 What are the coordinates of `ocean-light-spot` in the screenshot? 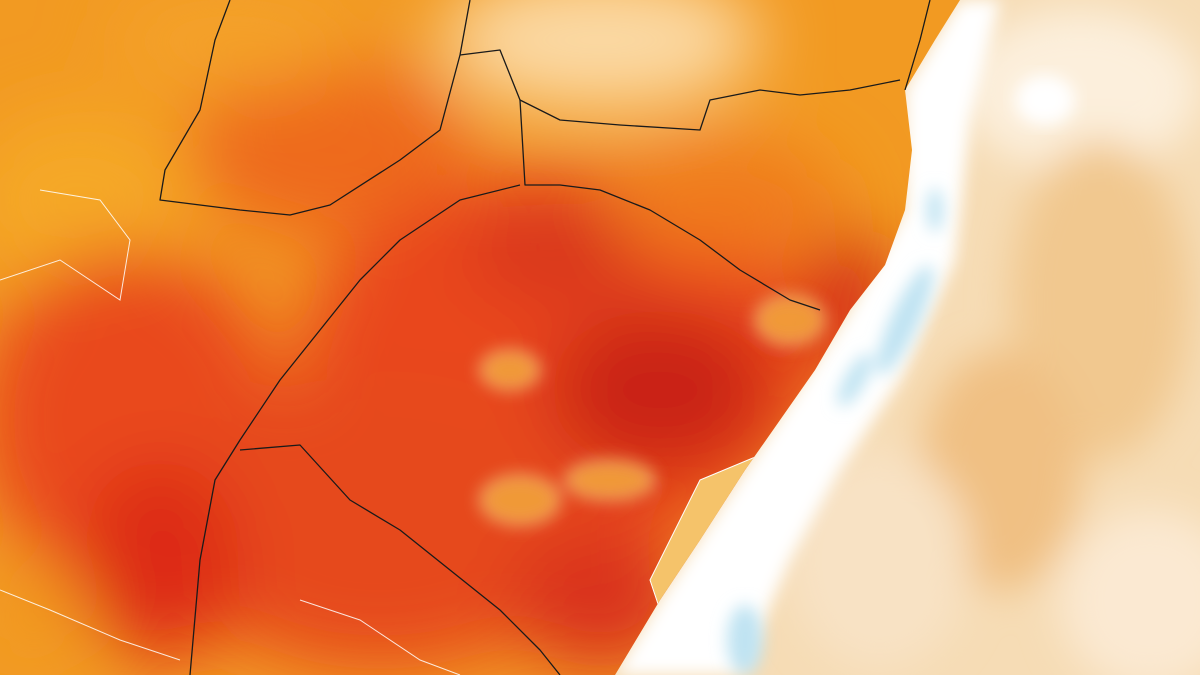 It's located at (1045, 100).